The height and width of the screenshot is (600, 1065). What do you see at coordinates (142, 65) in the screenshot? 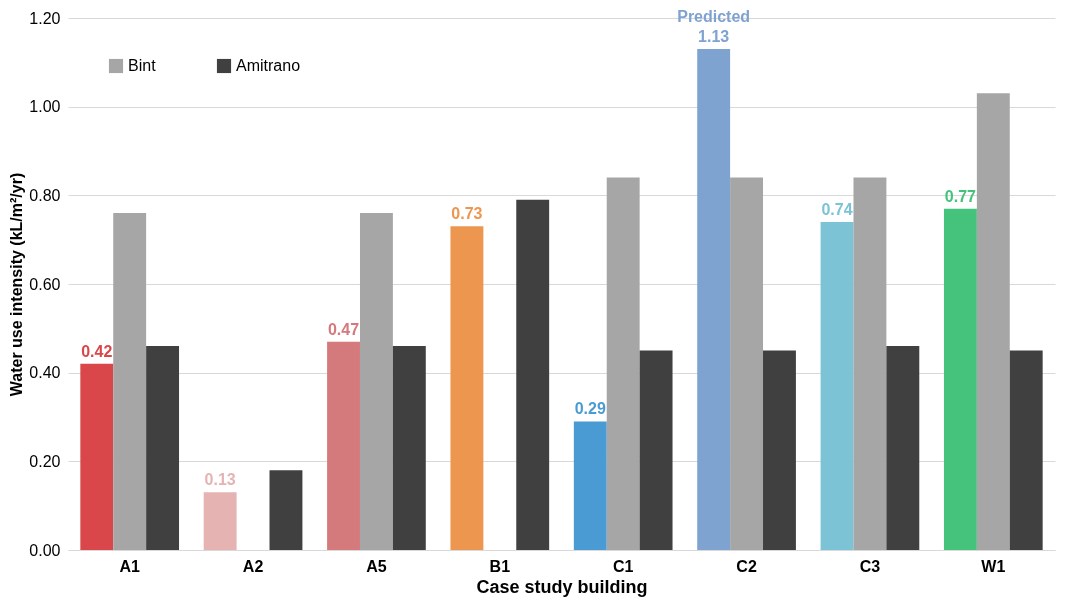
I see `legend-label: Bint` at bounding box center [142, 65].